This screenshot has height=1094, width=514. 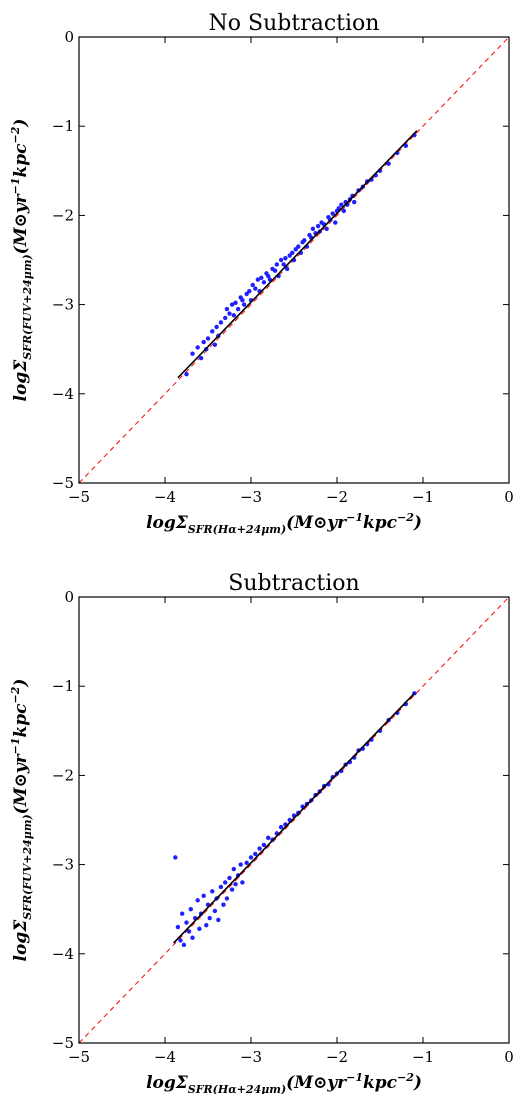 What do you see at coordinates (509, 497) in the screenshot?
I see `x-tick-label: 0` at bounding box center [509, 497].